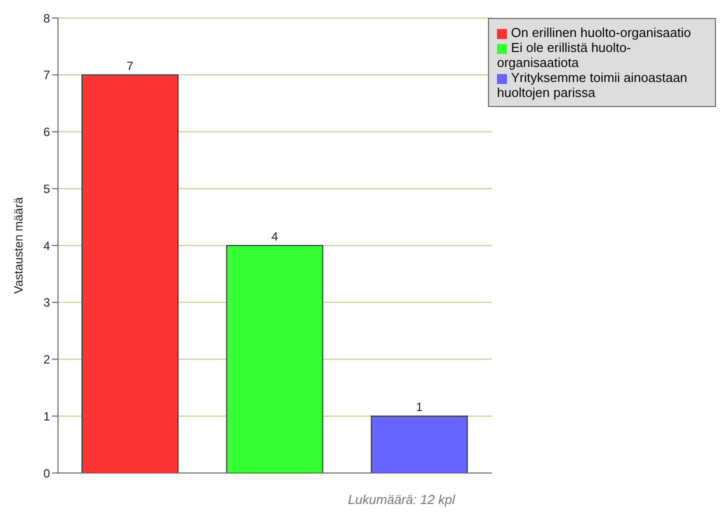 The image size is (728, 514). What do you see at coordinates (601, 32) in the screenshot?
I see `legend-label: On erillinen huolto-organisaatio` at bounding box center [601, 32].